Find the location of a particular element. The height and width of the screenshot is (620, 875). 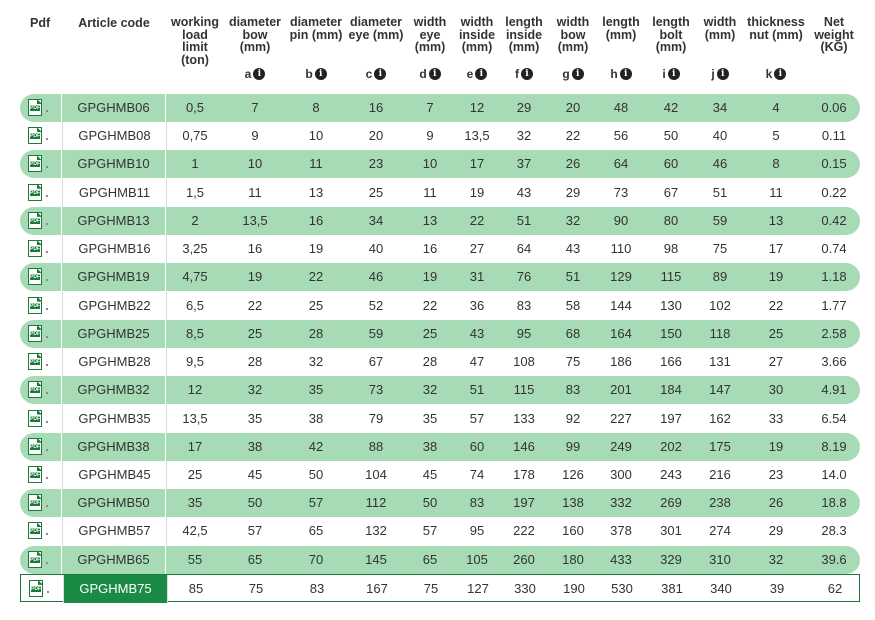

article-code-cell: GPGHMB32 is located at coordinates (114, 390).